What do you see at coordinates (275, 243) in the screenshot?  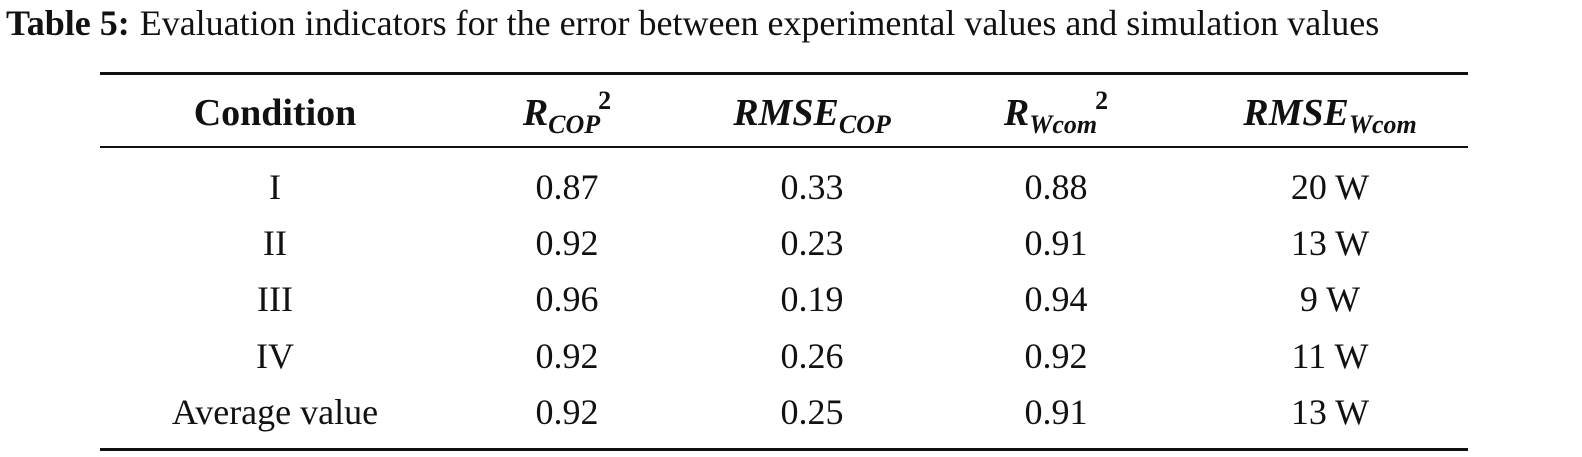 I see `row-label: II` at bounding box center [275, 243].